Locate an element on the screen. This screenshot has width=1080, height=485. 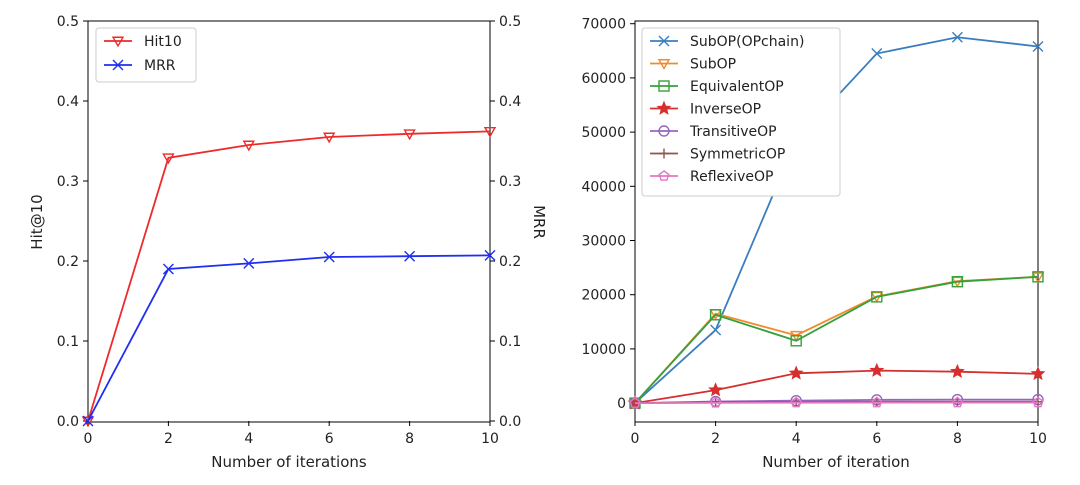
left-y-ticks: 0.0 0.1 0.2 0.3 0.4 0.5 is located at coordinates (72, 222).